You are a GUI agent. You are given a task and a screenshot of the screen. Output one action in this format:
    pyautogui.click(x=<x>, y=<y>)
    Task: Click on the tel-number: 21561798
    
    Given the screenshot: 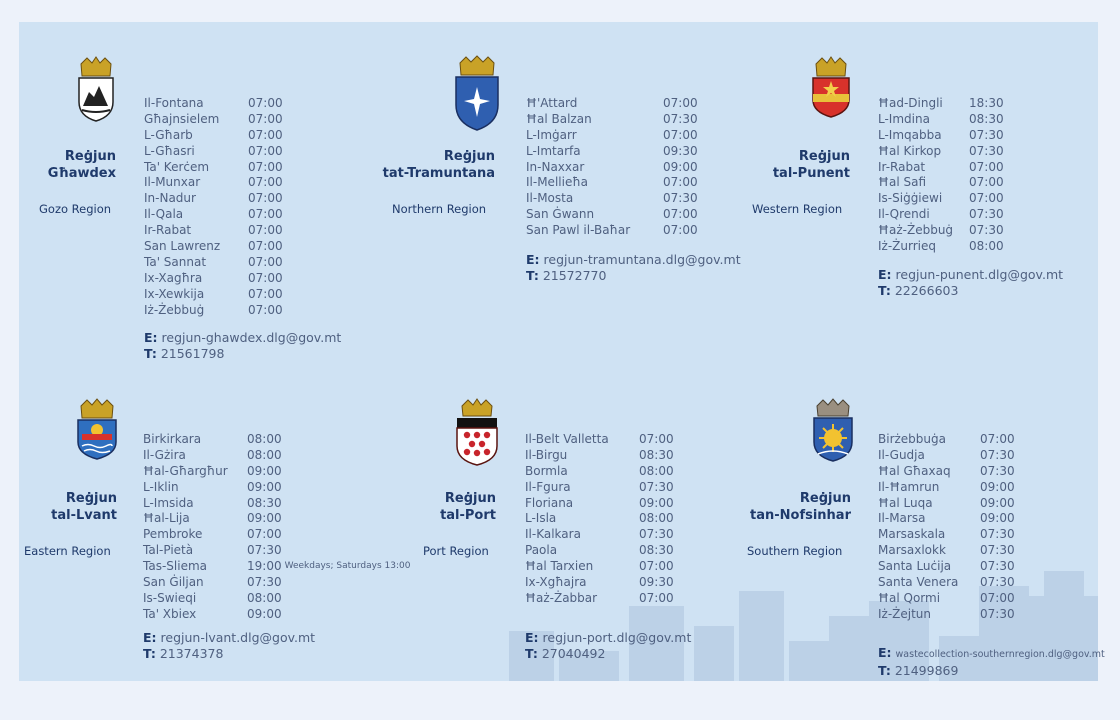 What is the action you would take?
    pyautogui.click(x=192, y=353)
    